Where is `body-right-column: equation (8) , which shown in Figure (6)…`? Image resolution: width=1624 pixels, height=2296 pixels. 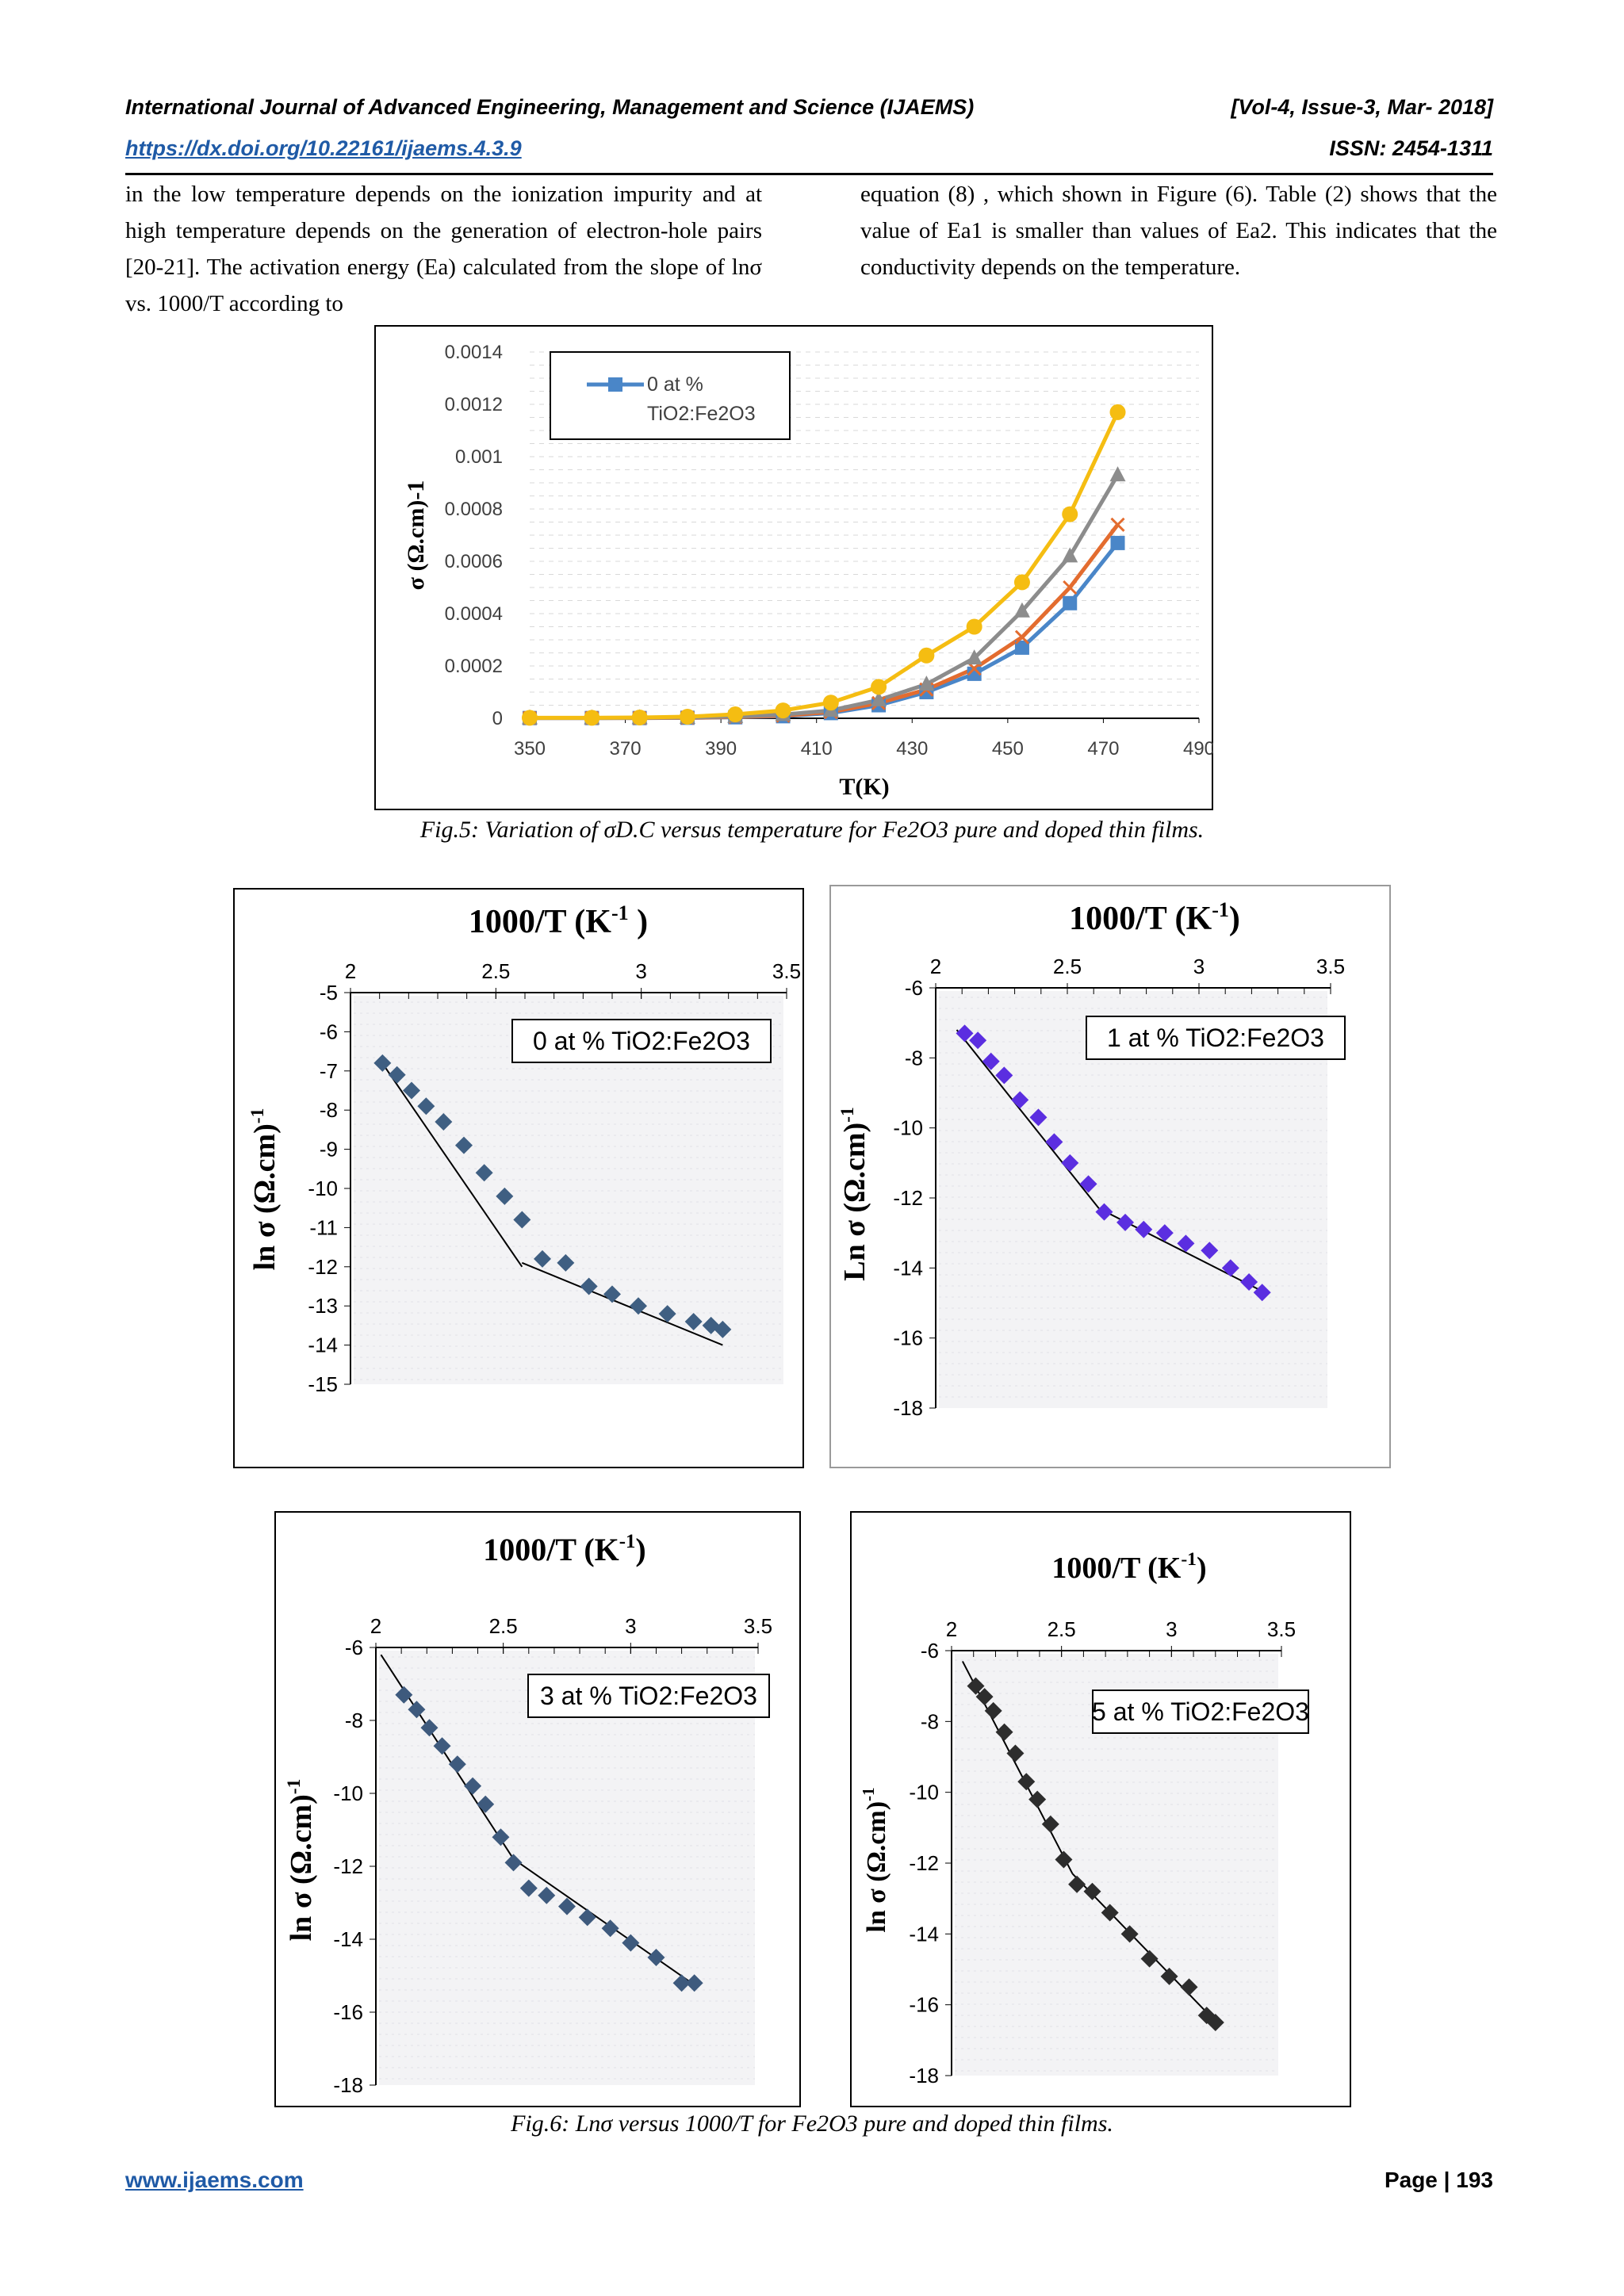
body-right-column: equation (8) , which shown in Figure (6)… is located at coordinates (1178, 231).